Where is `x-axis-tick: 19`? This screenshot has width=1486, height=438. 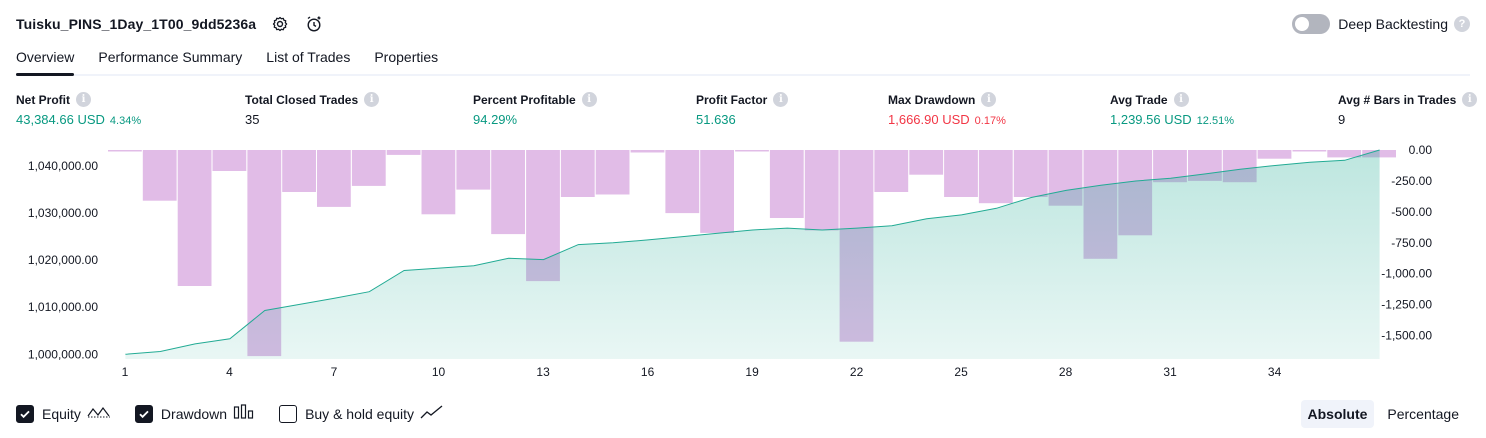
x-axis-tick: 19 is located at coordinates (752, 371).